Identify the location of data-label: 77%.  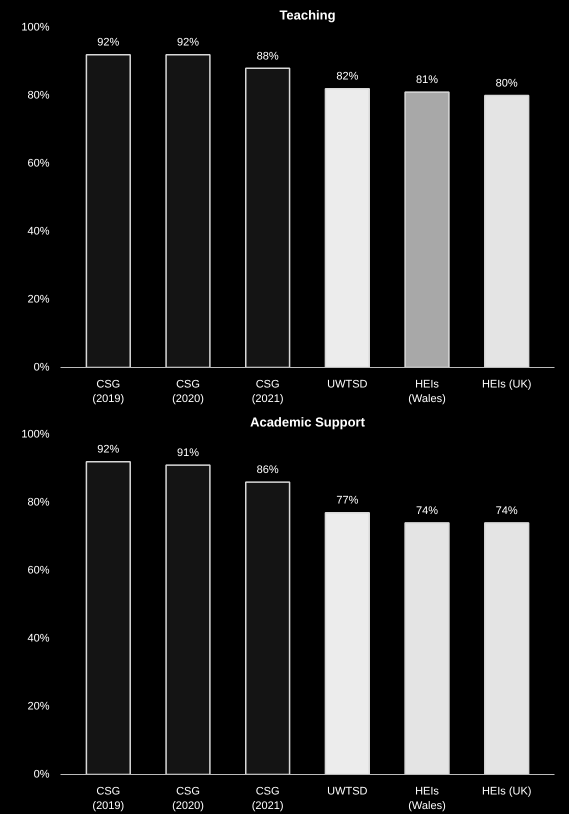
(347, 500).